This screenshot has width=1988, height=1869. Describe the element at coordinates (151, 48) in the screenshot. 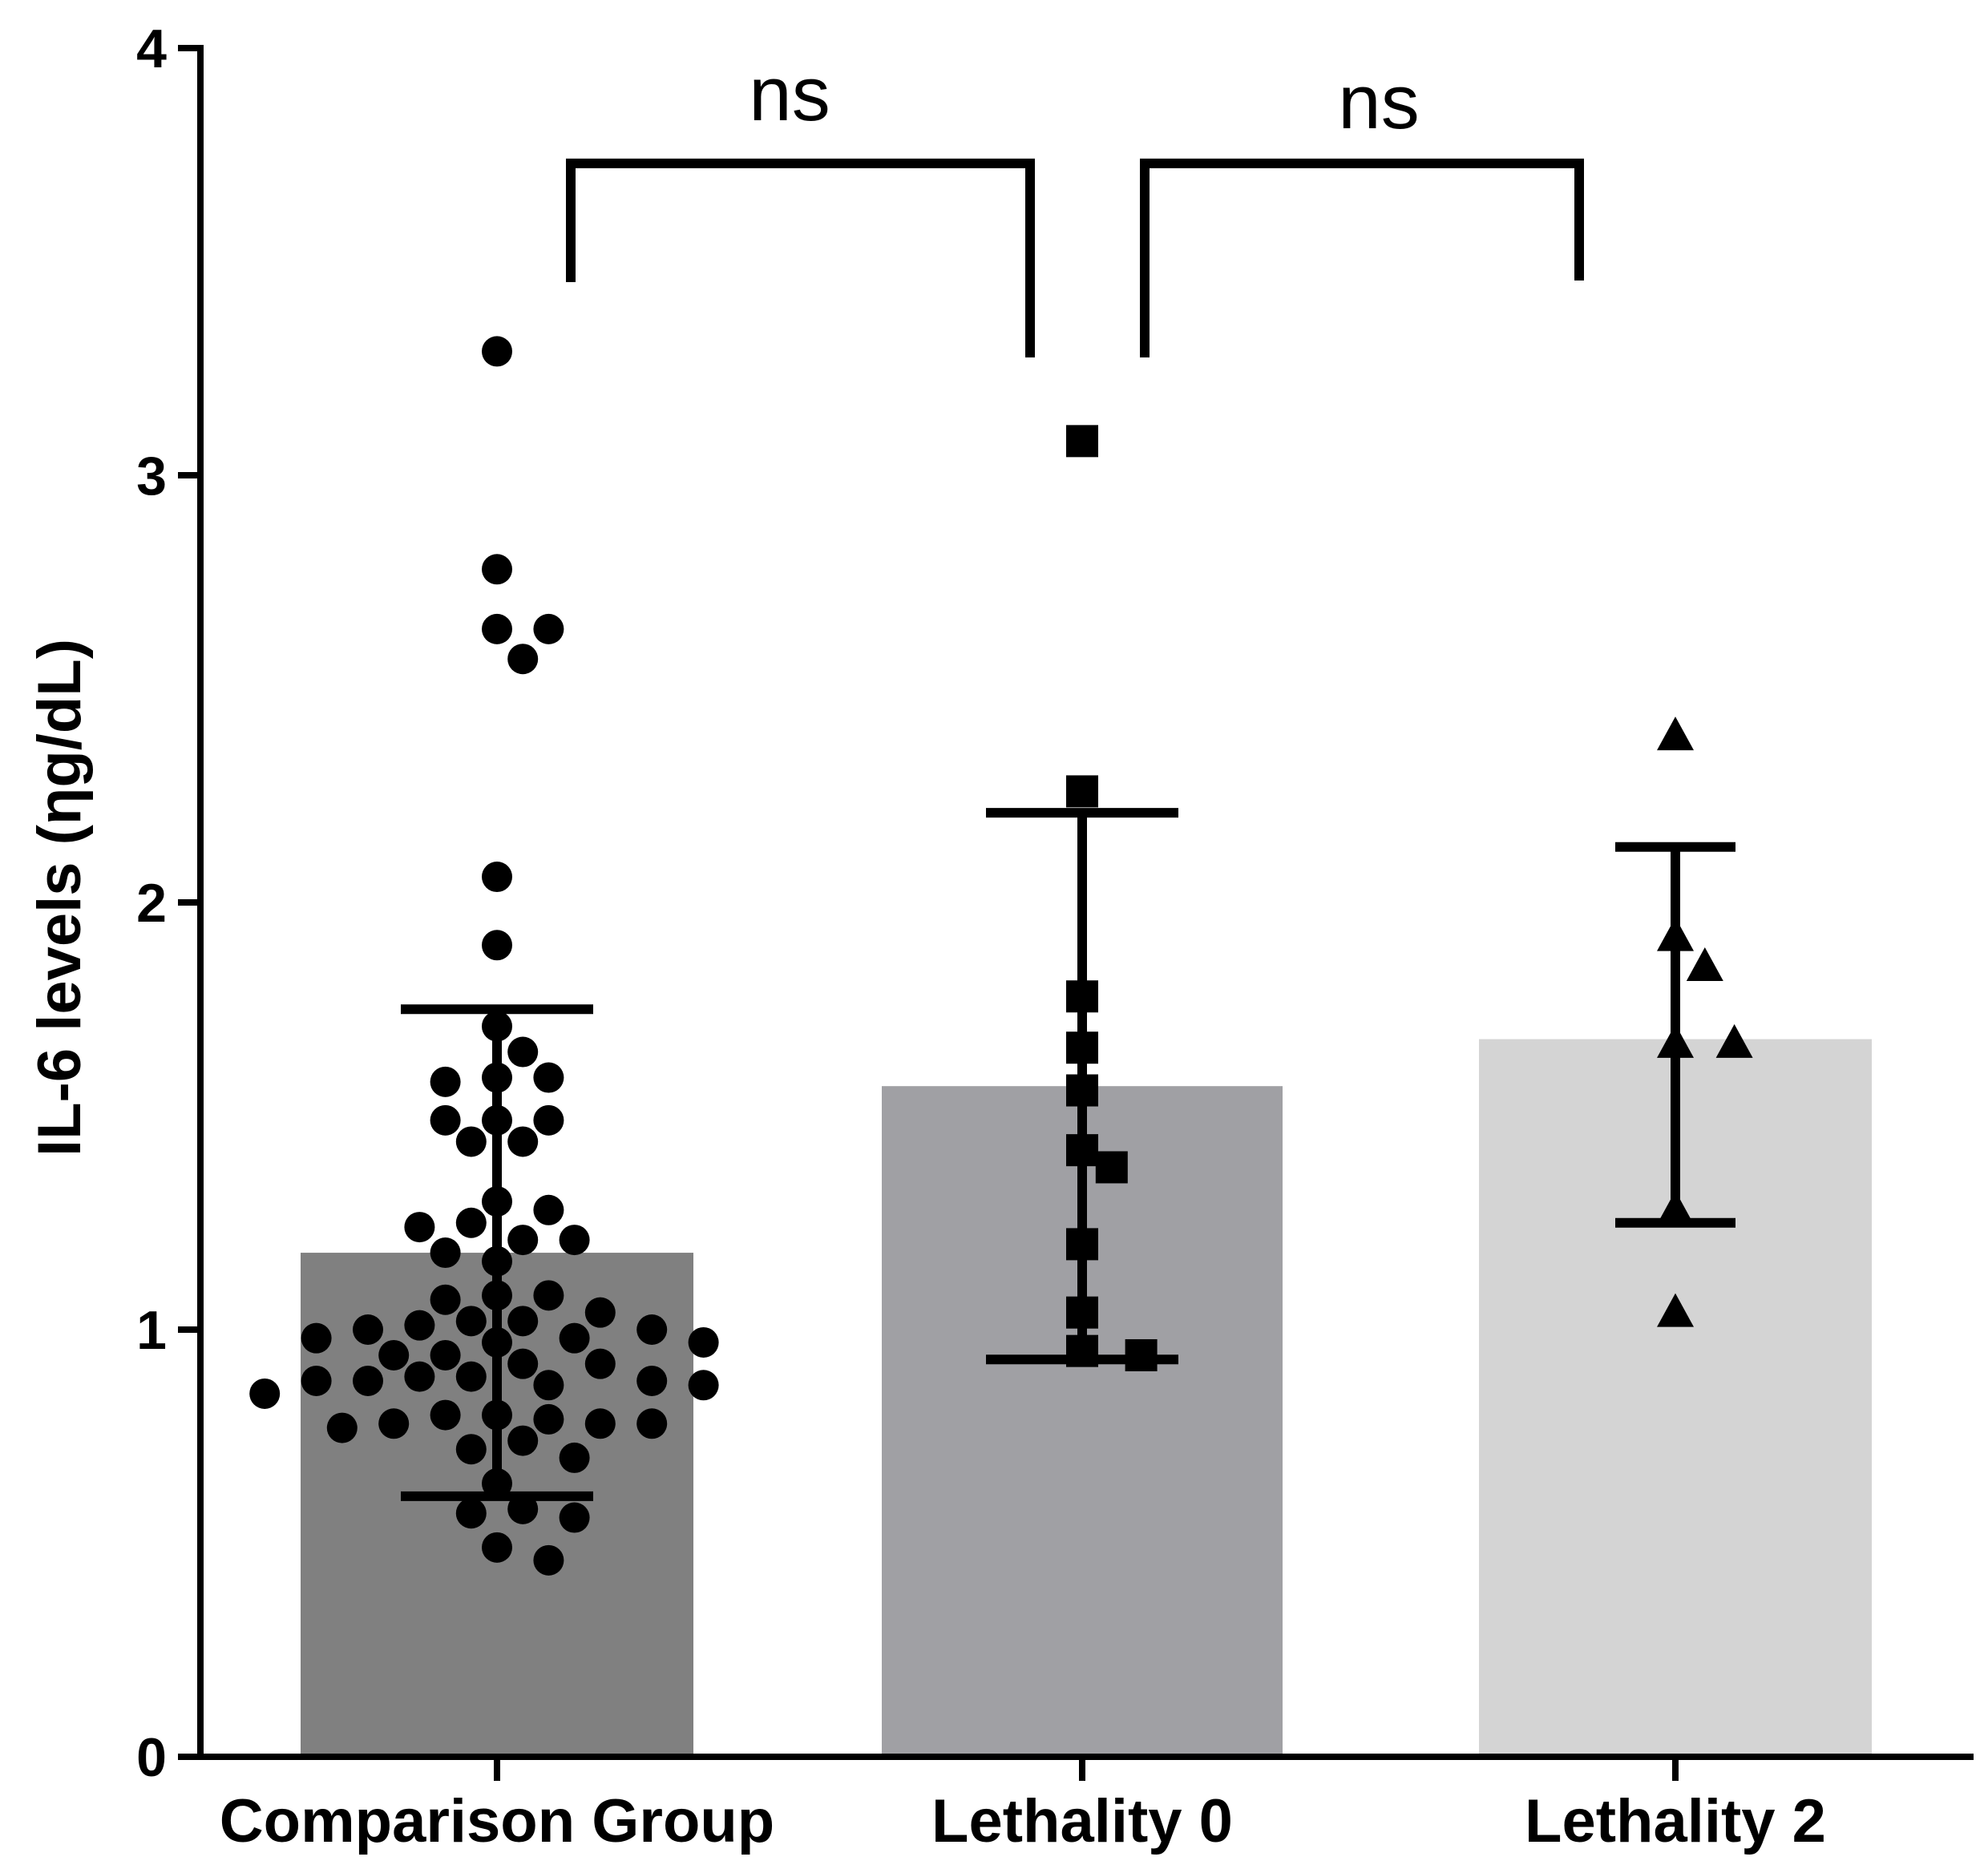

I see `y-tick-label: 4` at that location.